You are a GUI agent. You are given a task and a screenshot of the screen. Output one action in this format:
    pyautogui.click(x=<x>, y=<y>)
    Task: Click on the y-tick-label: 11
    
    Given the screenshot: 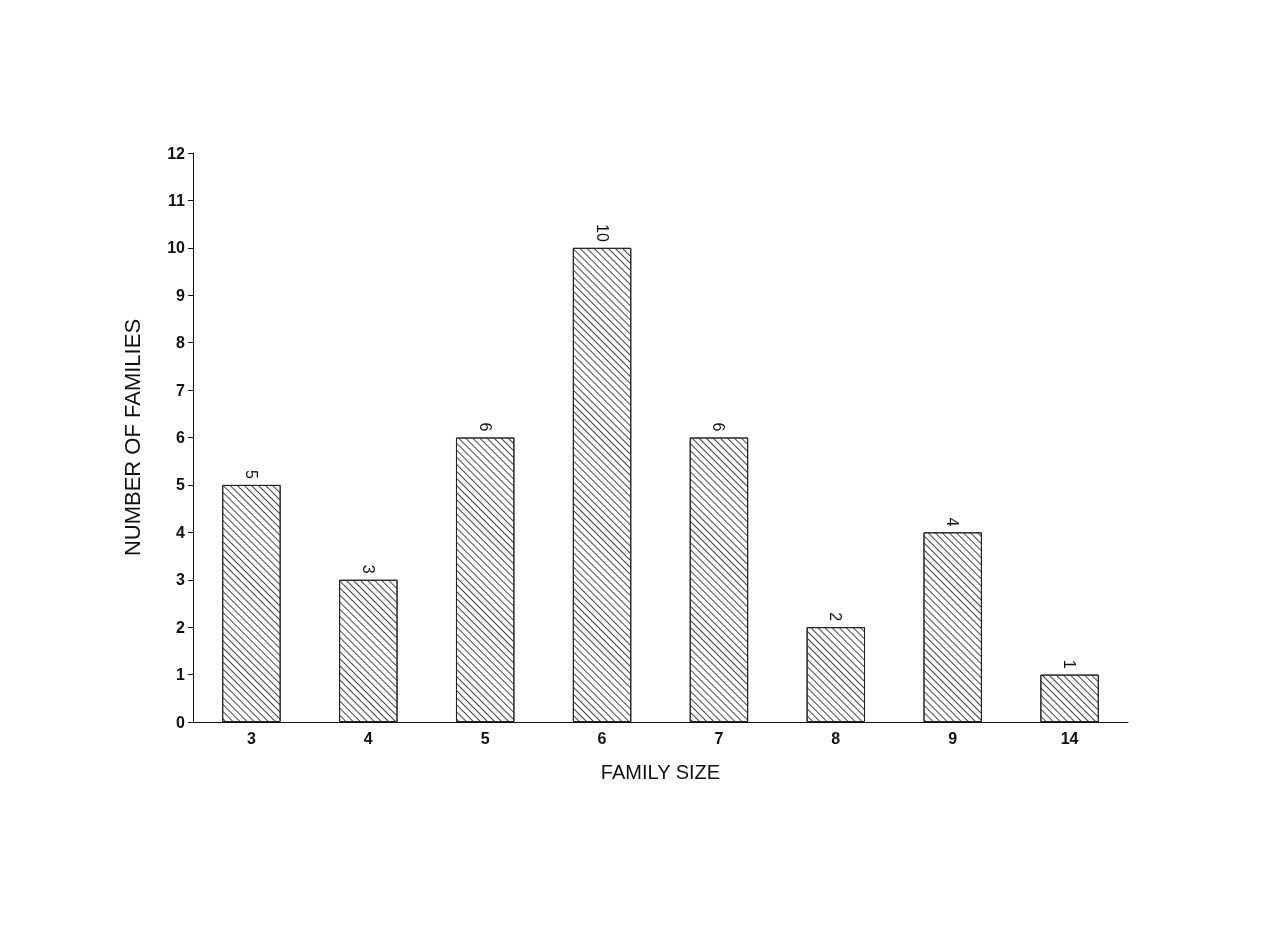 What is the action you would take?
    pyautogui.click(x=177, y=200)
    